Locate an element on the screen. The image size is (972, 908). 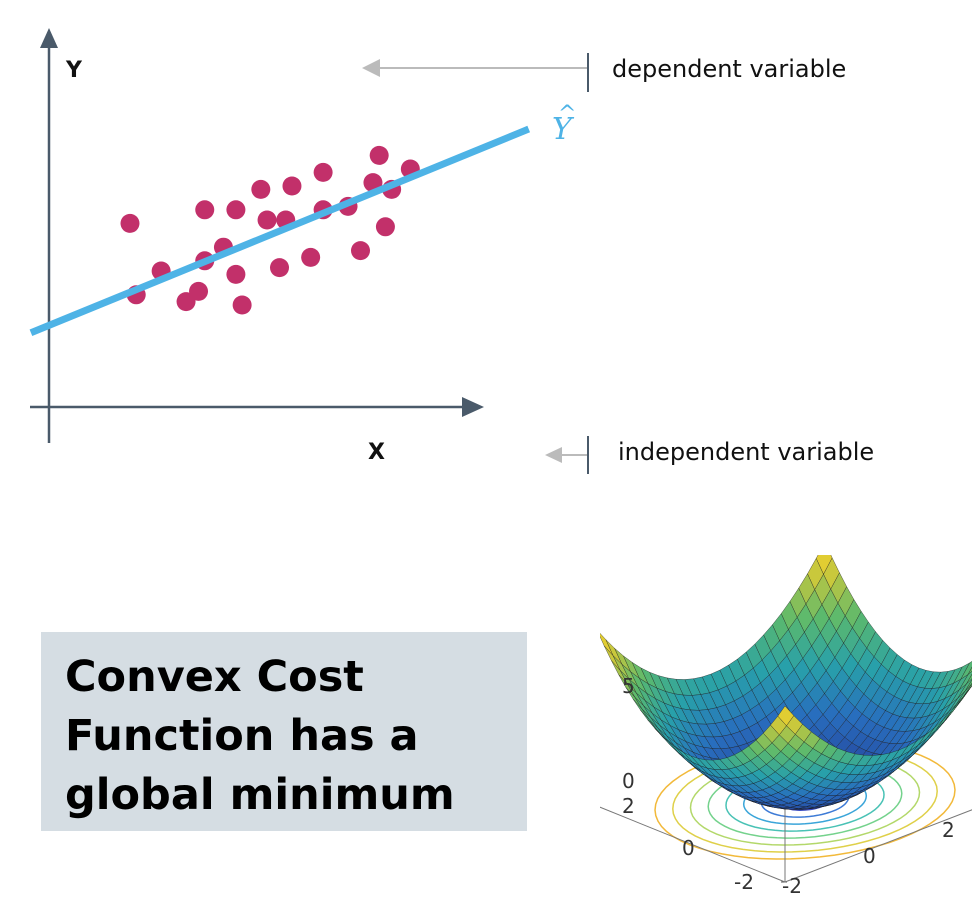
dependent-variable-label: dependent variable is located at coordinates (729, 69).